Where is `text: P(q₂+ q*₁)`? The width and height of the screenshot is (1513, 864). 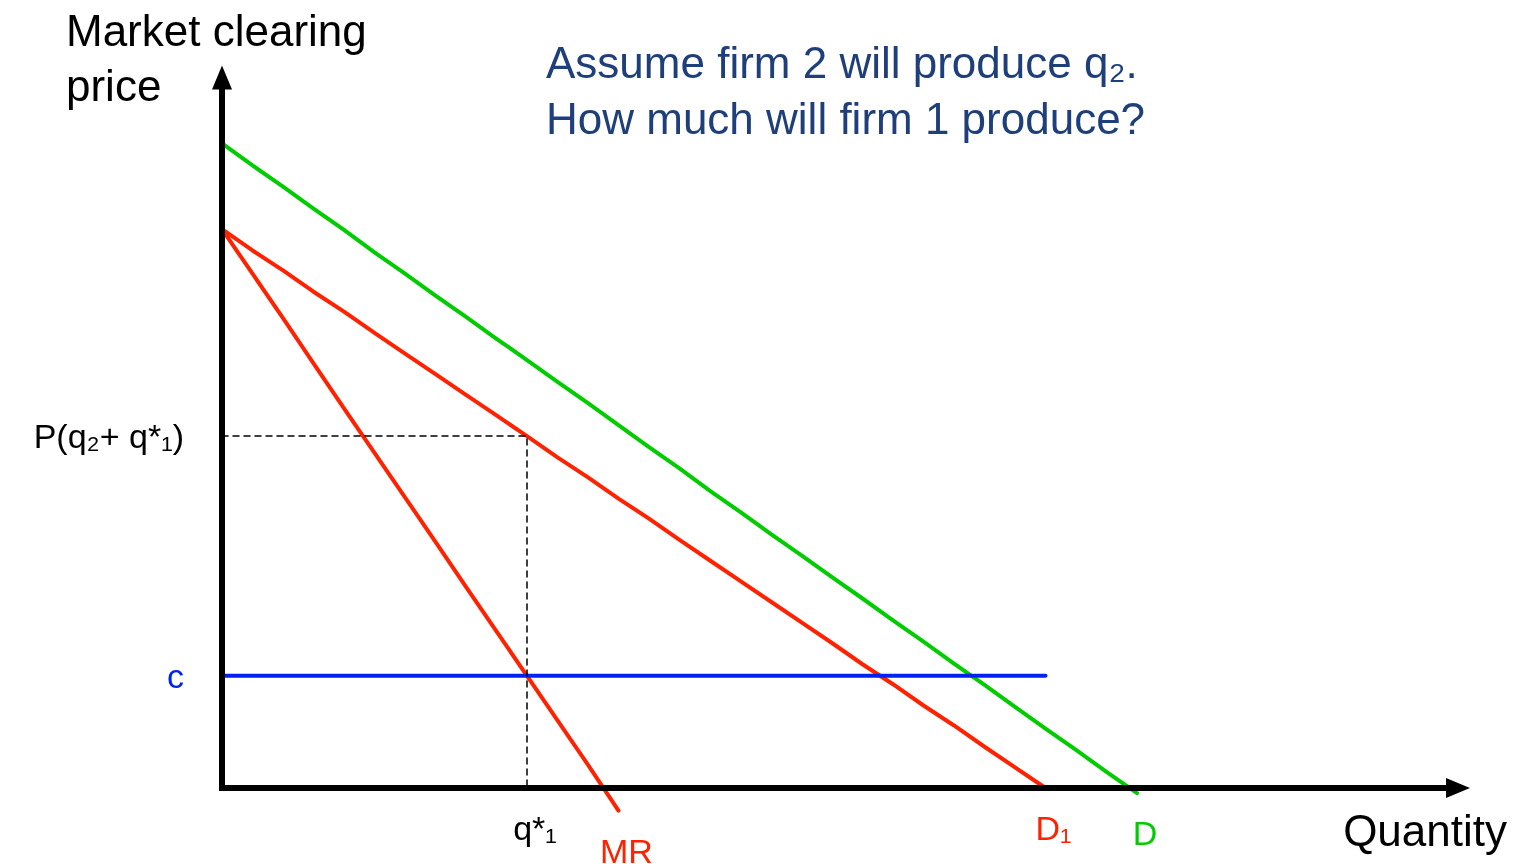 text: P(q₂+ q*₁) is located at coordinates (108, 436).